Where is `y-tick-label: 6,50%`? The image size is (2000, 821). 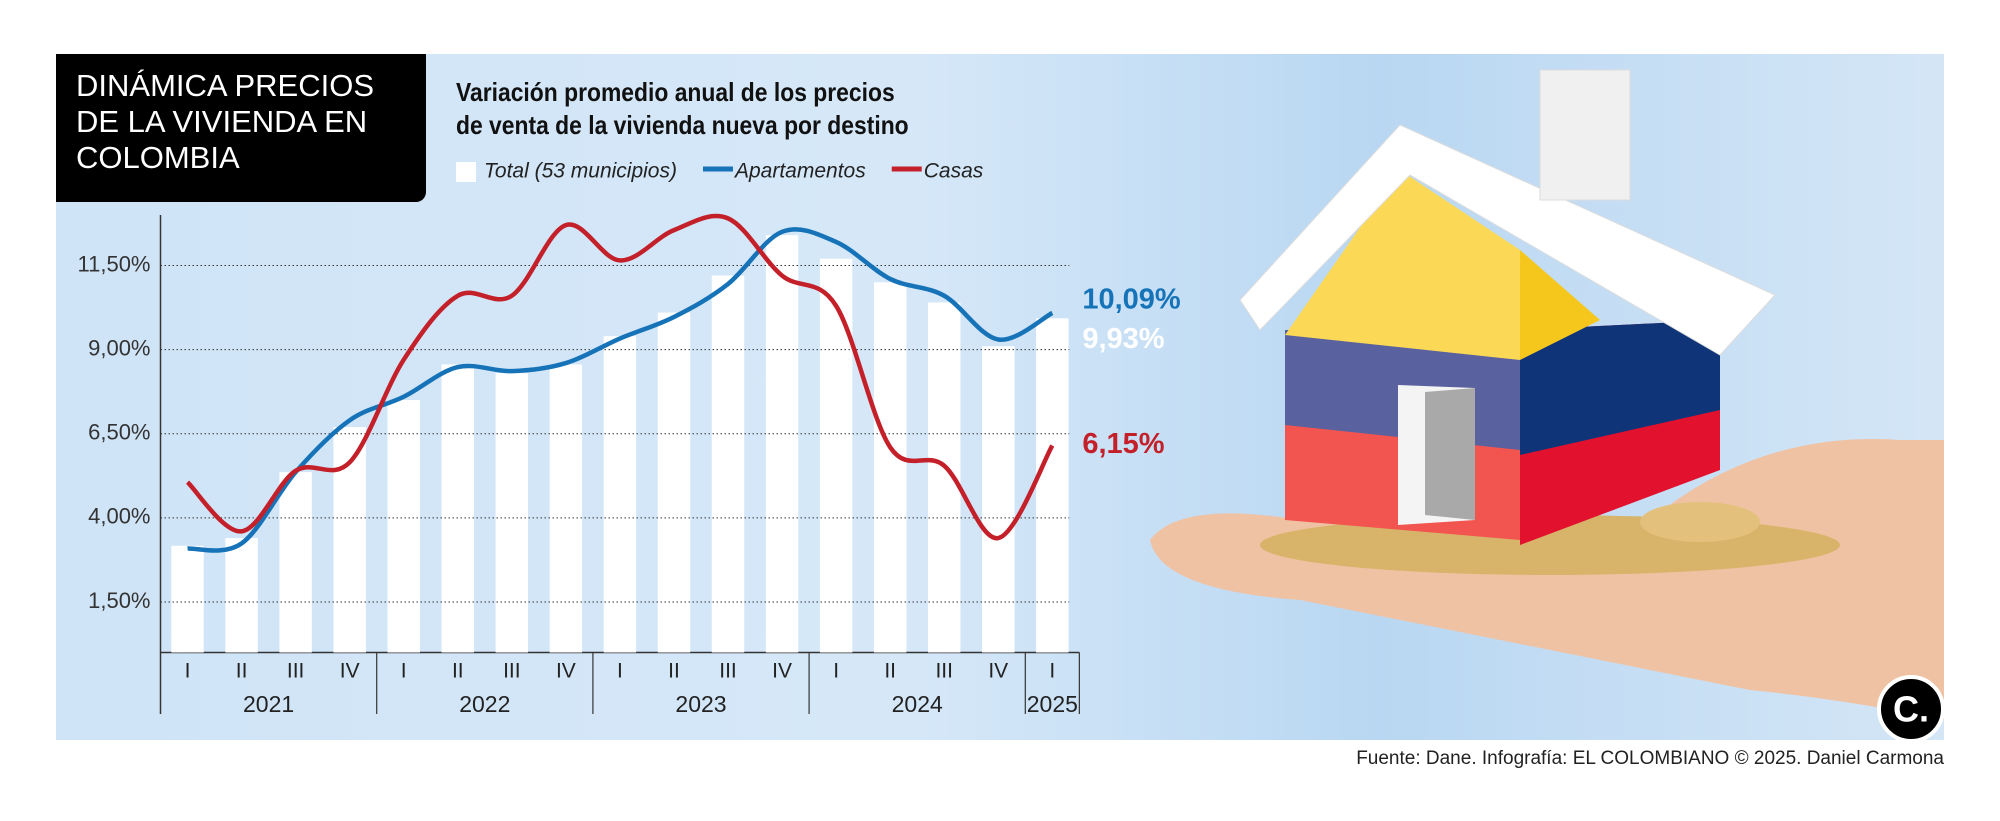 y-tick-label: 6,50% is located at coordinates (119, 432).